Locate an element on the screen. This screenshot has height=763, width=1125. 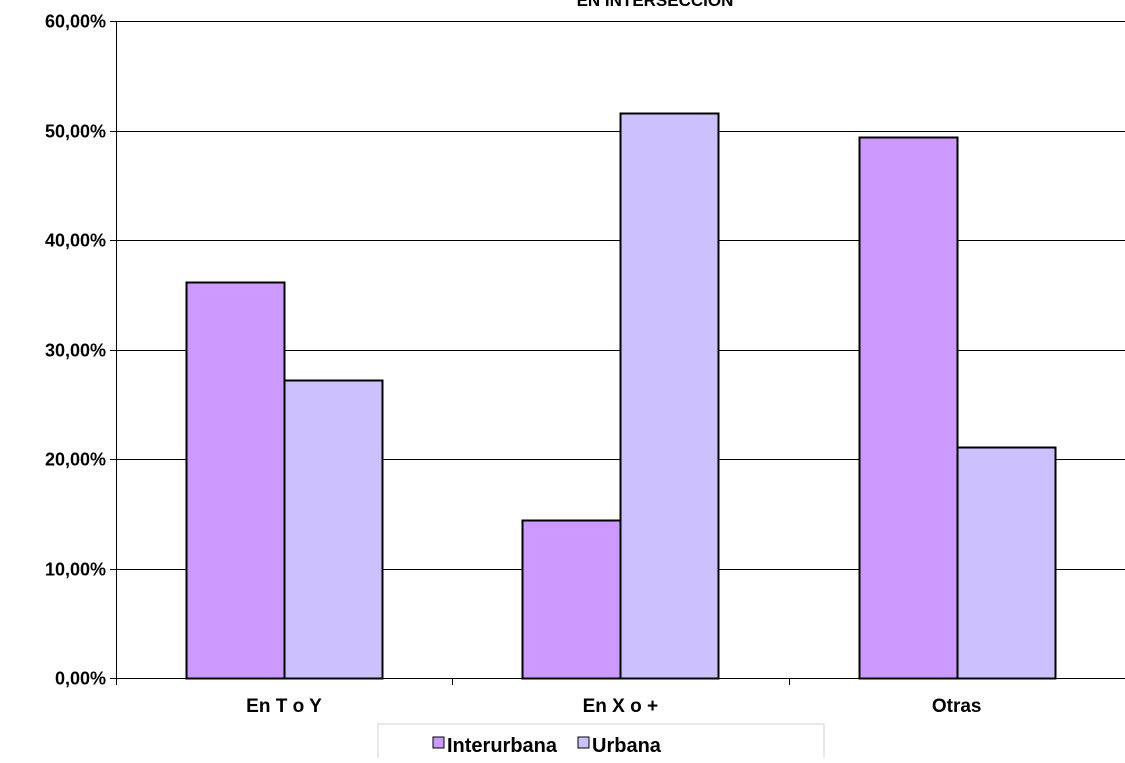
legend-label: Interurbana is located at coordinates (502, 746).